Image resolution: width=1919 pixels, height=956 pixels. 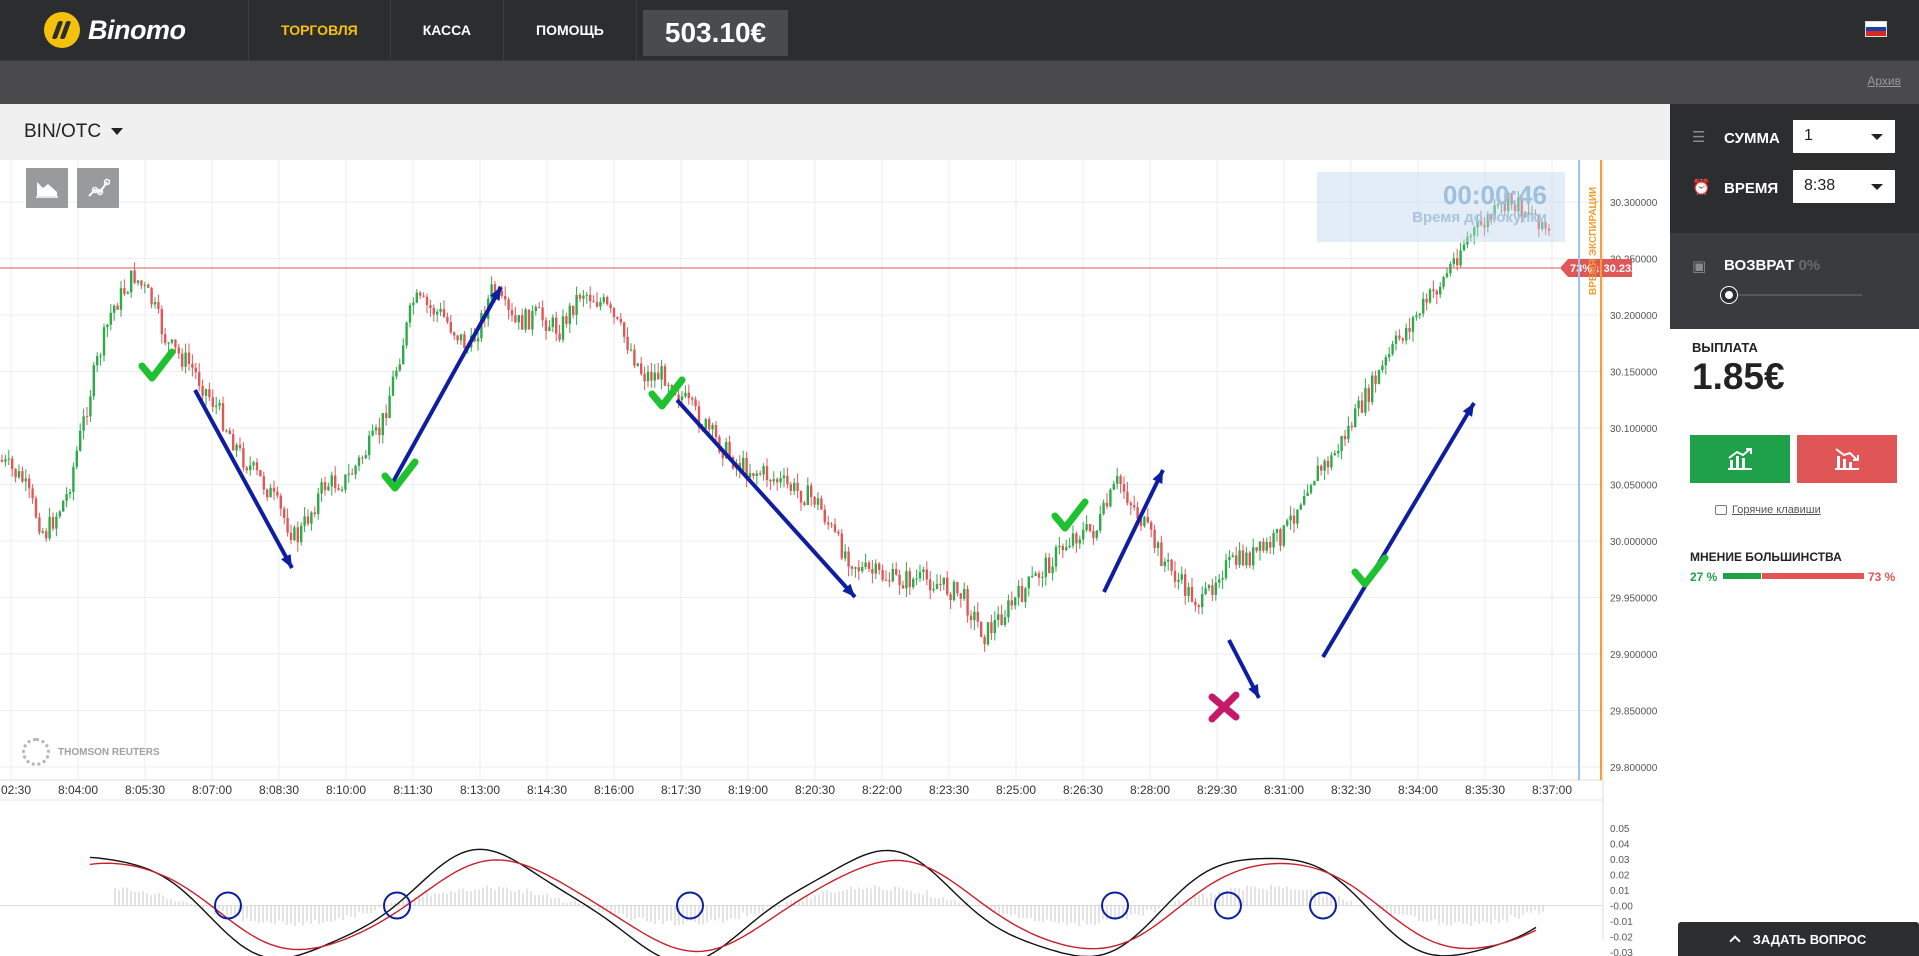 What do you see at coordinates (346, 790) in the screenshot?
I see `x-tick-label: 8:10:00` at bounding box center [346, 790].